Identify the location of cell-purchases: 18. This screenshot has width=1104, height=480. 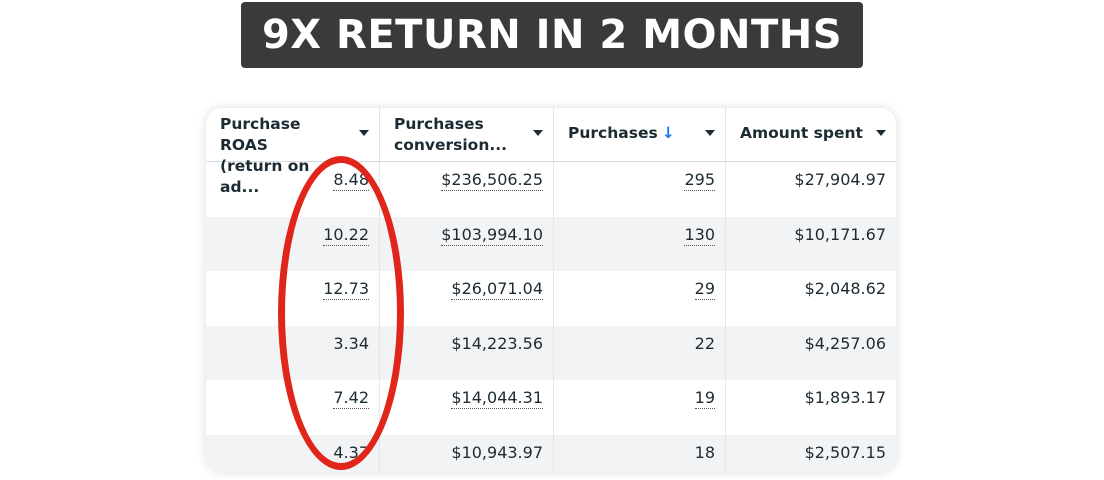
(640, 453).